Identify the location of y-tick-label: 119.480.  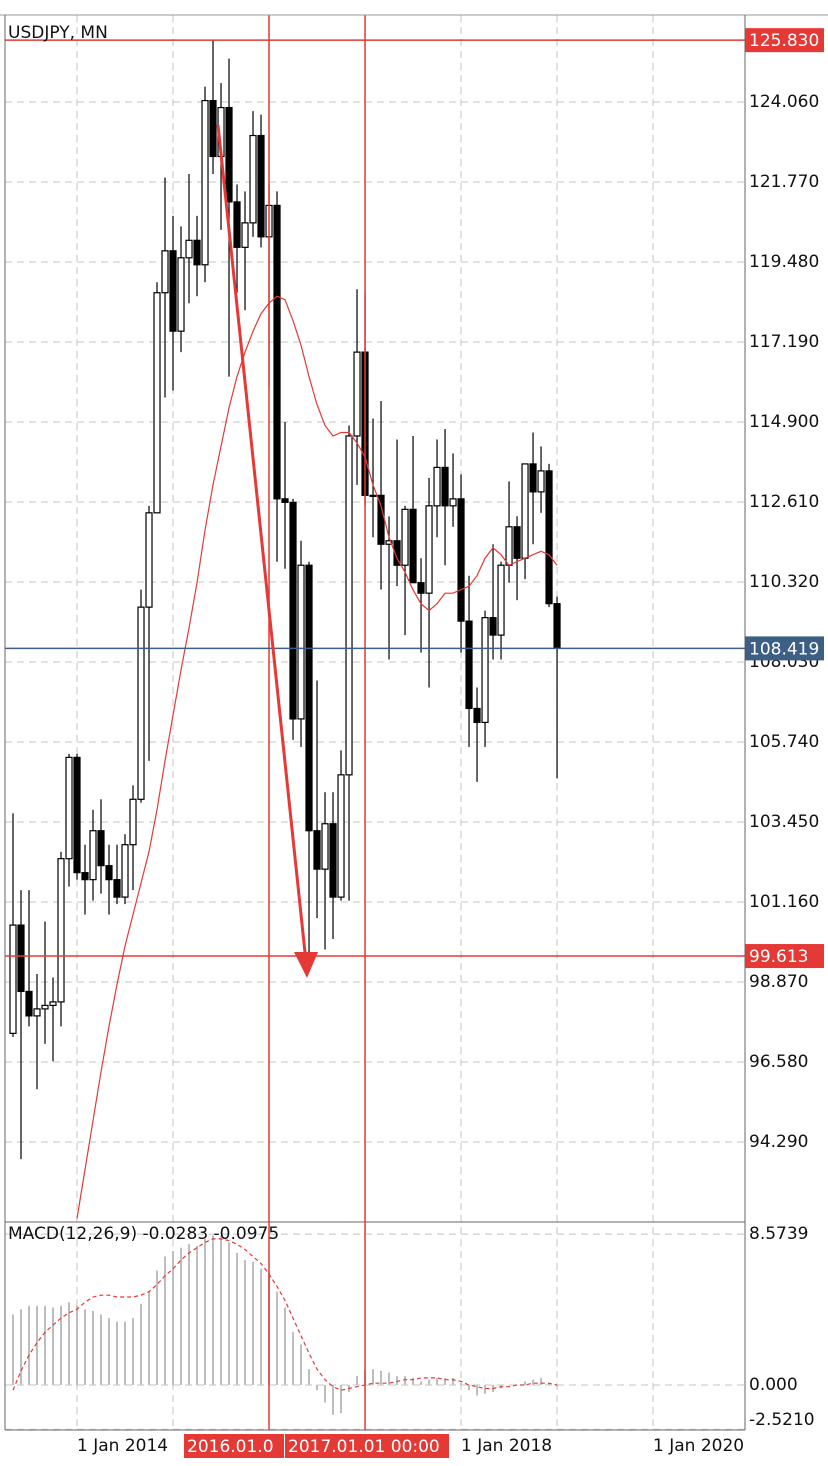
(784, 262).